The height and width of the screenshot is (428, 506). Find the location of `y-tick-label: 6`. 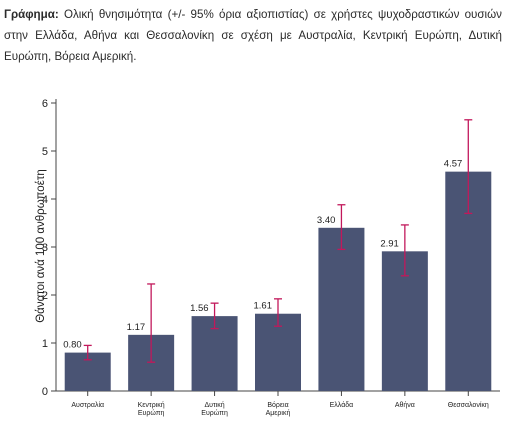

y-tick-label: 6 is located at coordinates (45, 104).